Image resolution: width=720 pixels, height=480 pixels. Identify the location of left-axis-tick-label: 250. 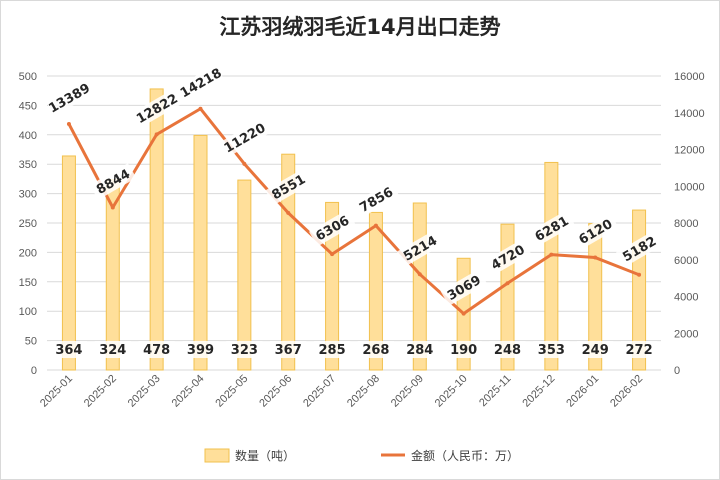
(28, 224).